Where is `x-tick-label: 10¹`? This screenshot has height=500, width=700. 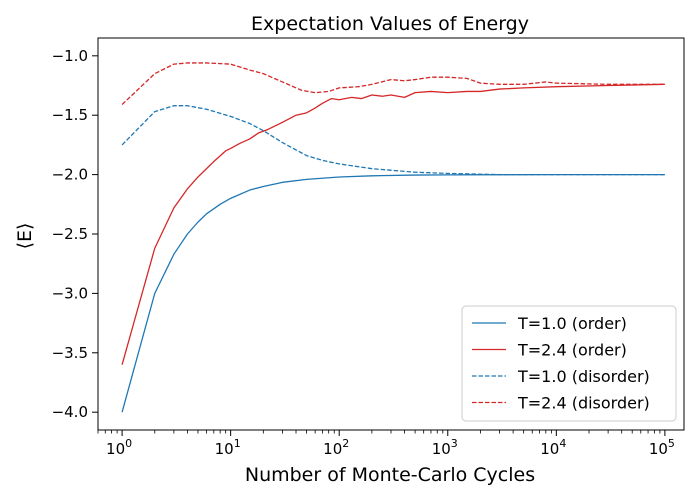
x-tick-label: 10¹ is located at coordinates (228, 447).